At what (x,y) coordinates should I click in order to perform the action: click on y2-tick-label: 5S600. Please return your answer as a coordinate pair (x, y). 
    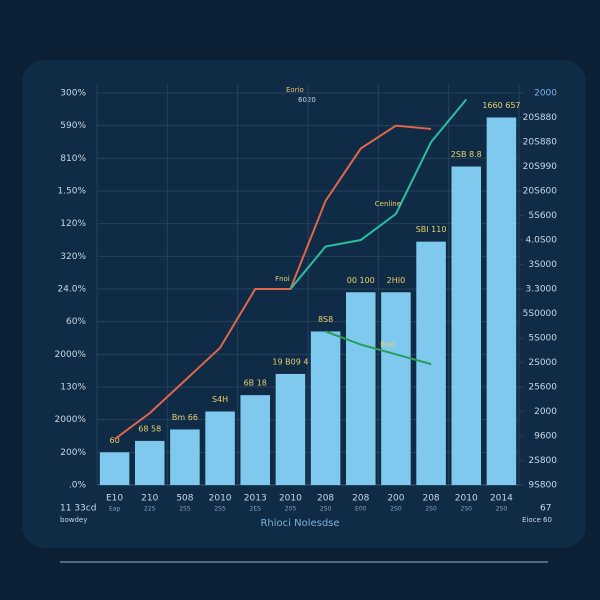
    Looking at the image, I should click on (542, 216).